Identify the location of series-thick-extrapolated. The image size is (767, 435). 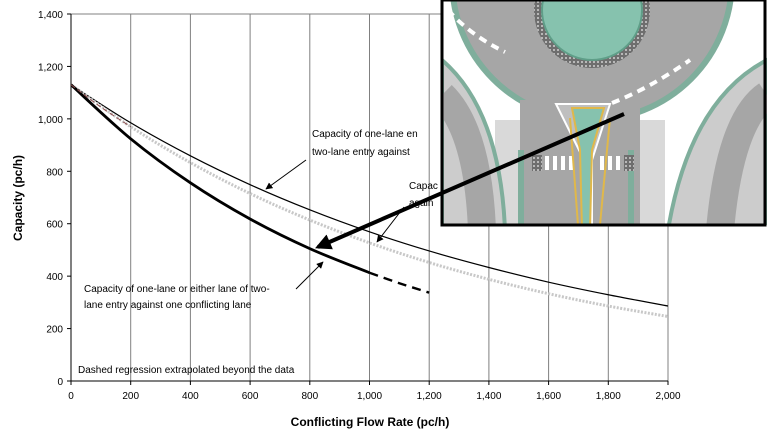
(399, 282).